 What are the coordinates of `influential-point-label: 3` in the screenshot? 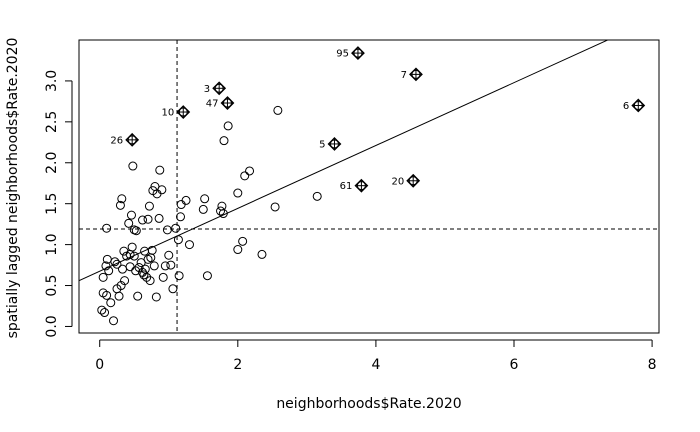 It's located at (207, 89).